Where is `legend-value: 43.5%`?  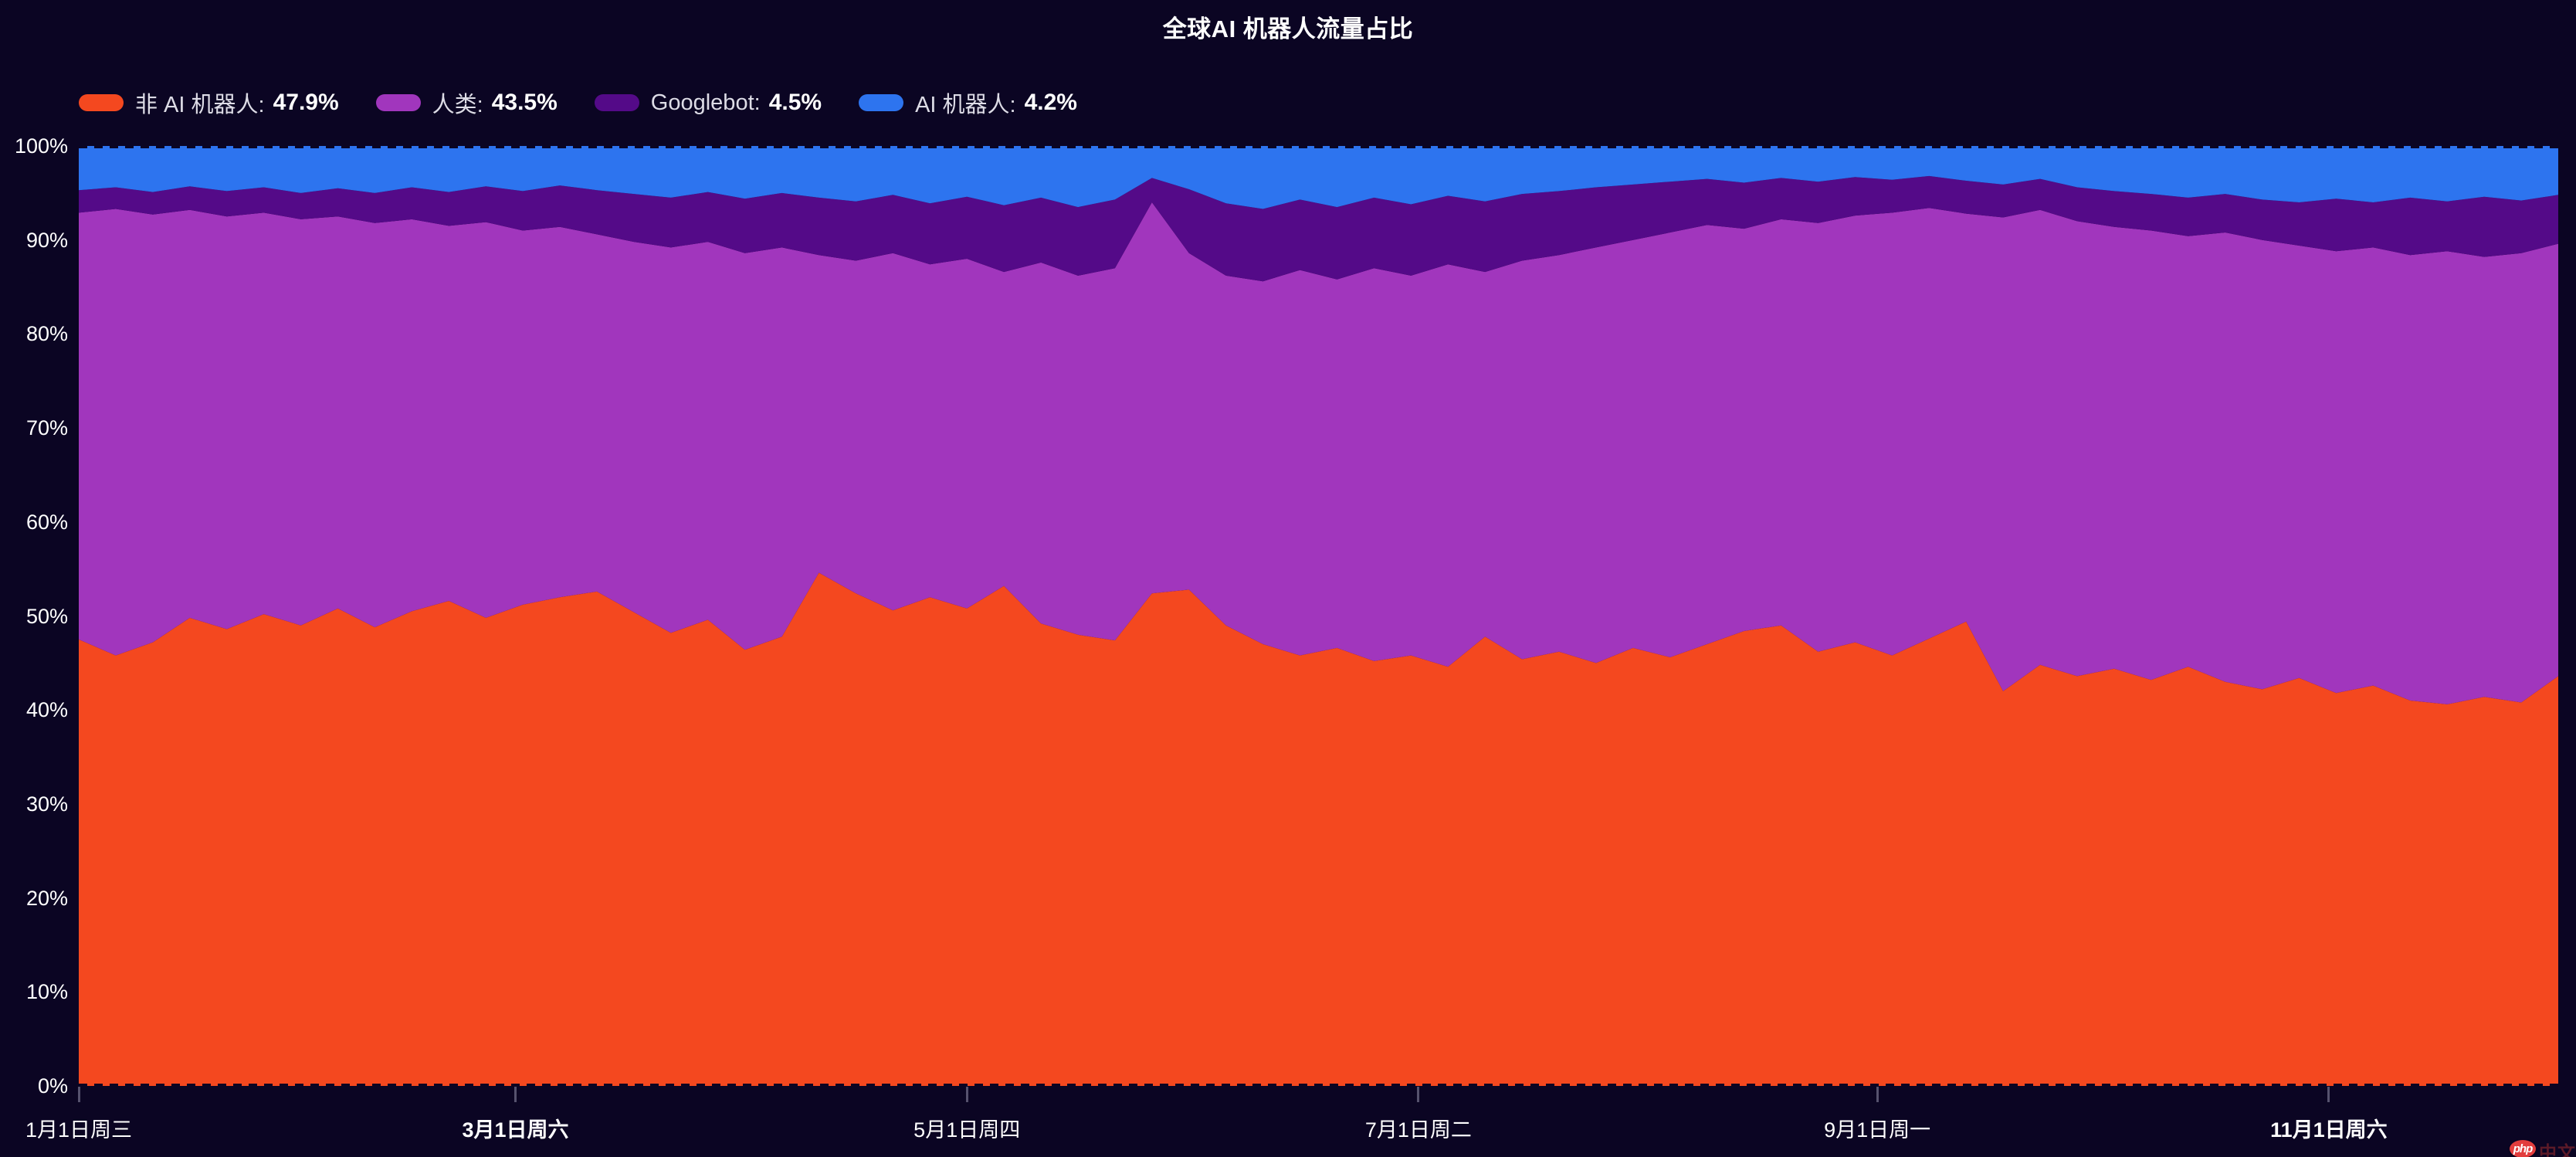
legend-value: 43.5% is located at coordinates (524, 102).